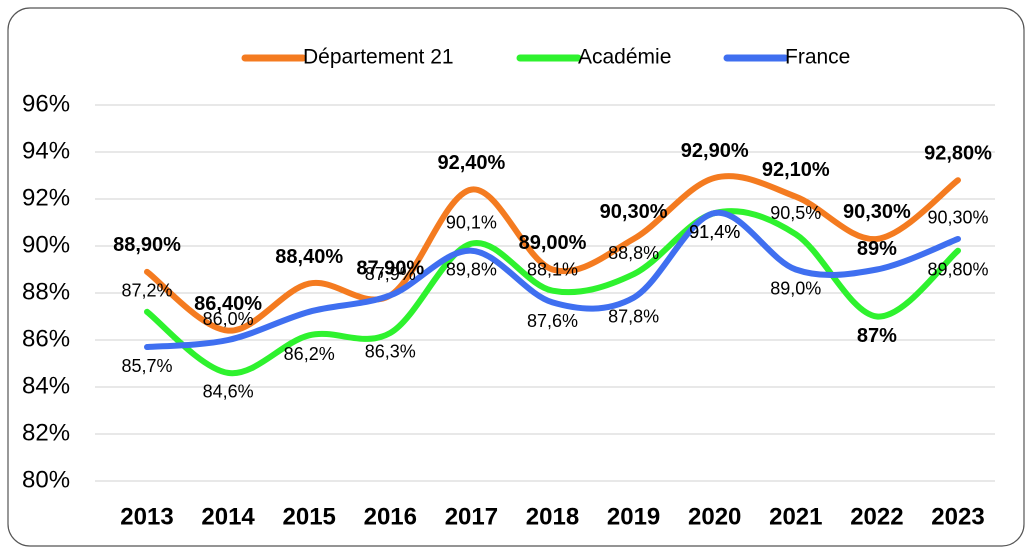 The height and width of the screenshot is (553, 1034). I want to click on data-label: 86,0%, so click(228, 319).